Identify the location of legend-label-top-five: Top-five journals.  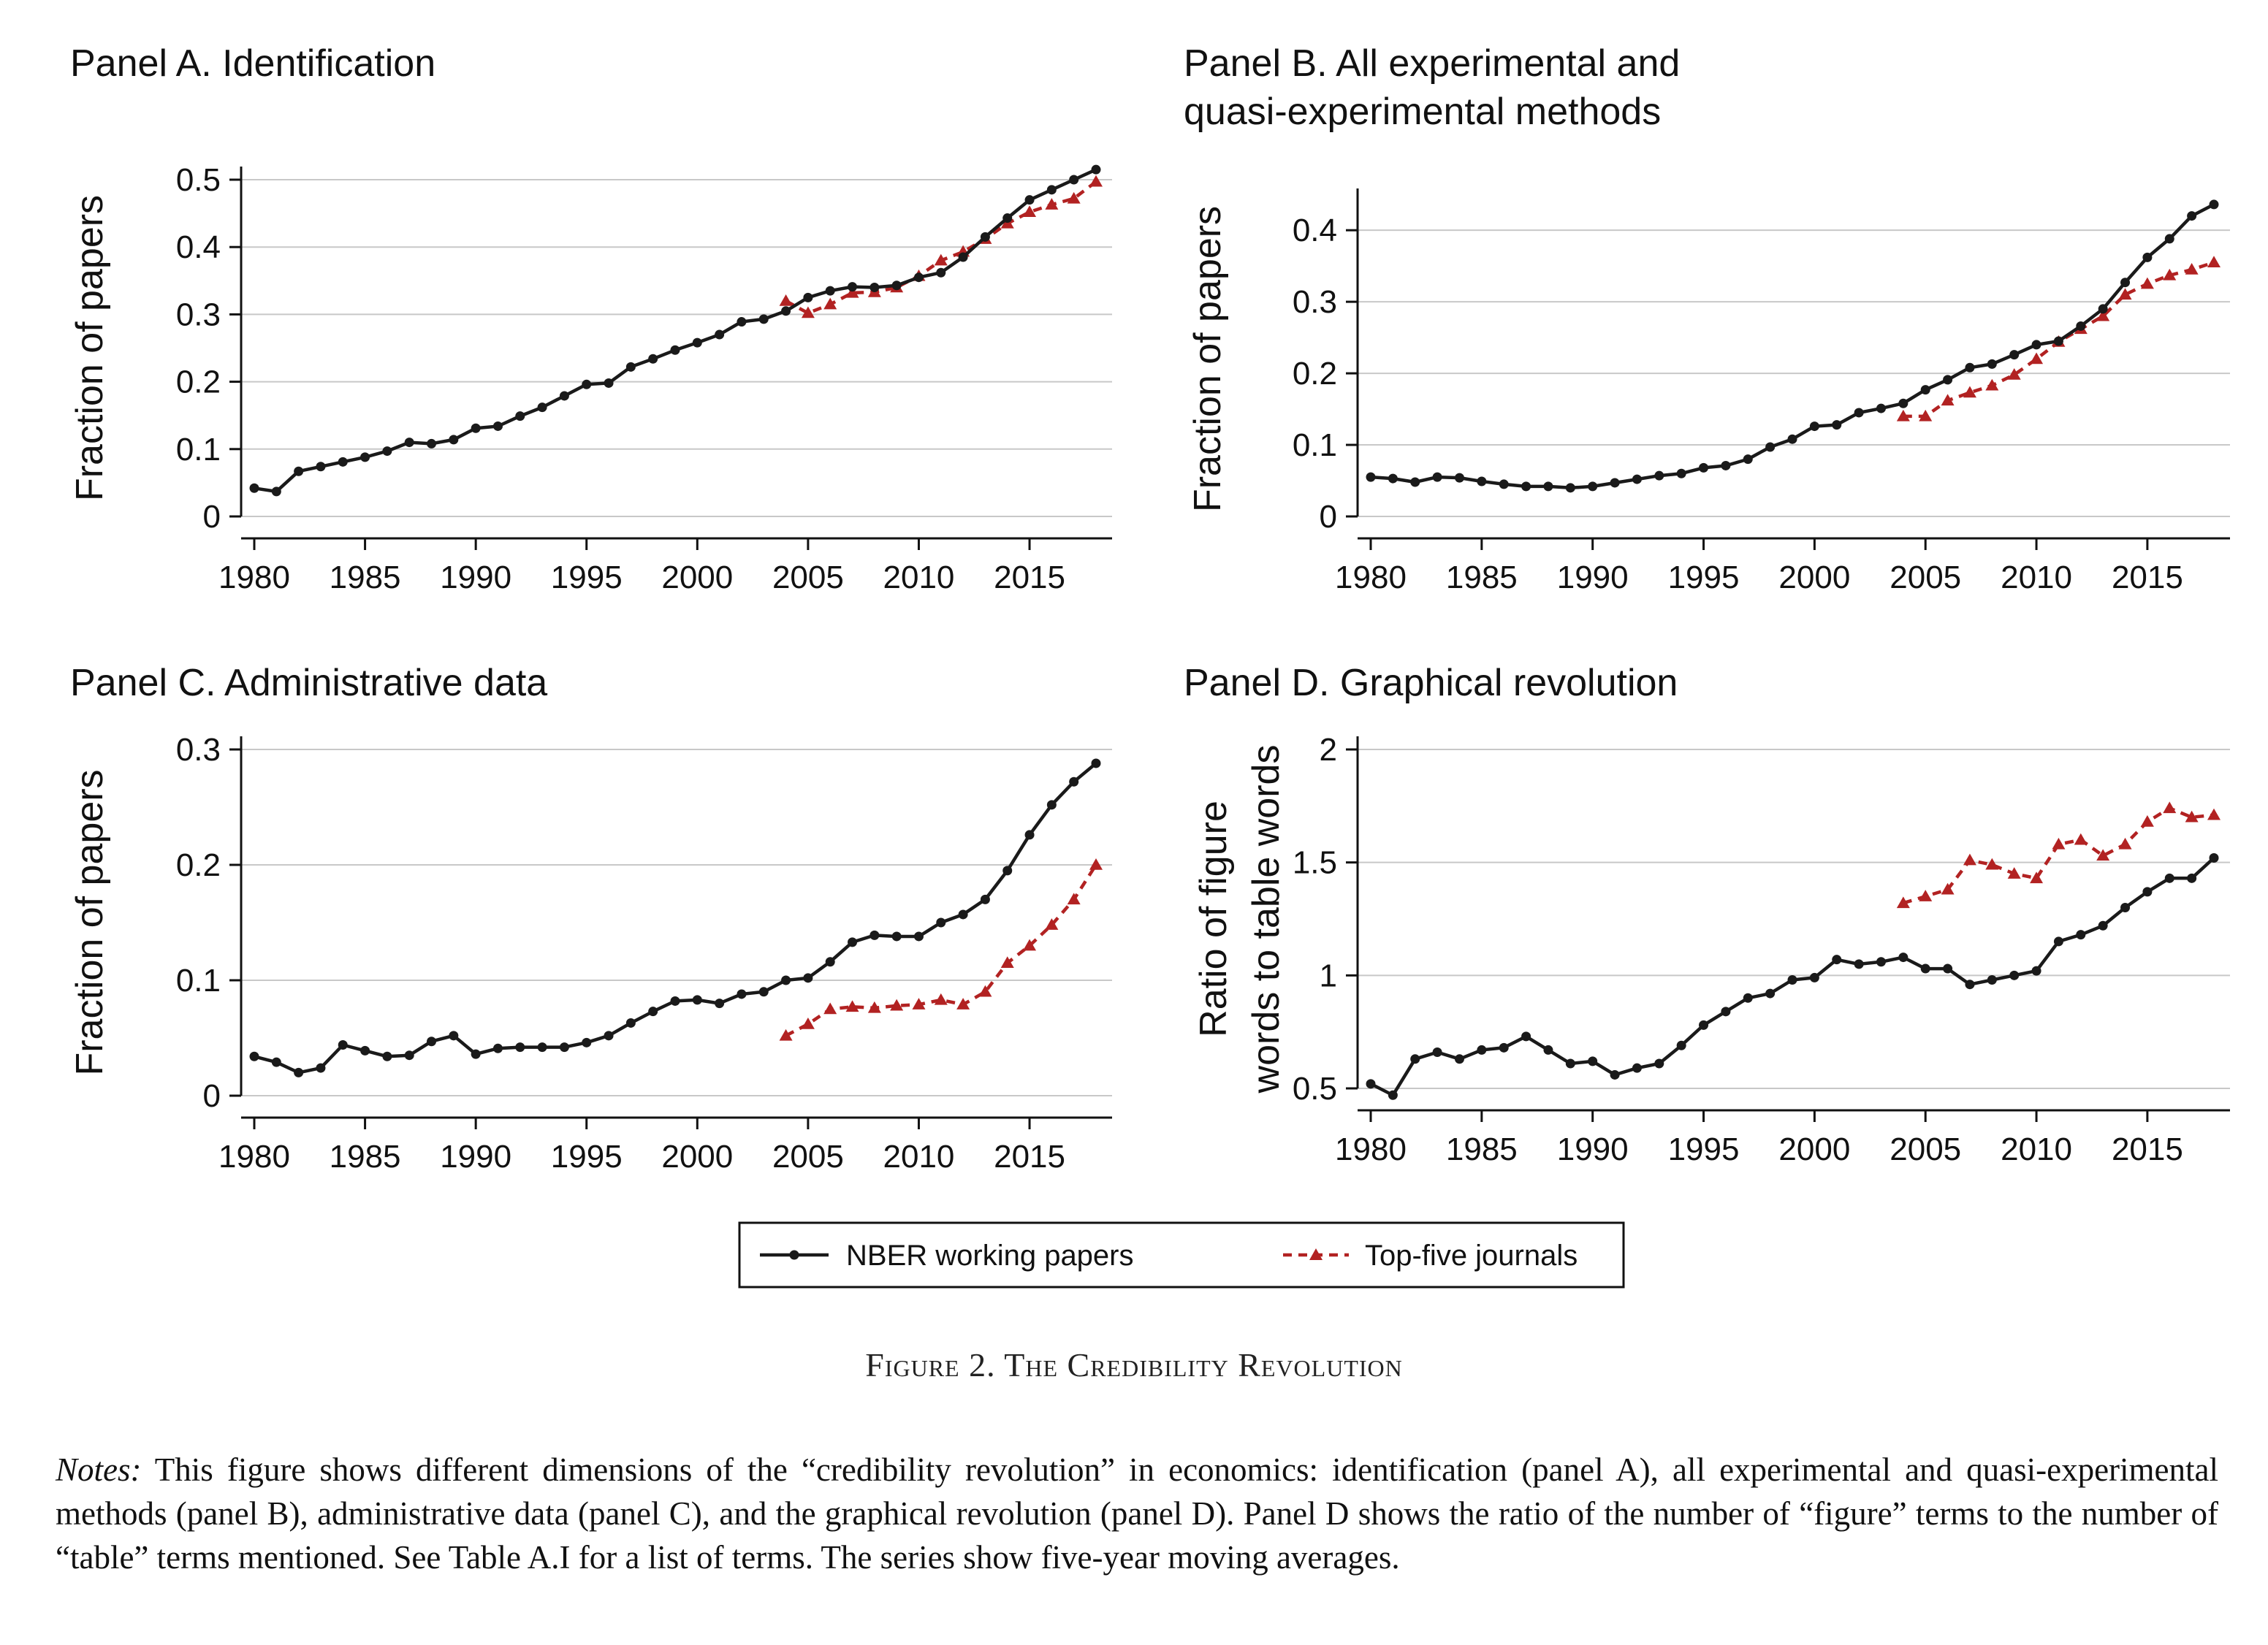
(1471, 1256).